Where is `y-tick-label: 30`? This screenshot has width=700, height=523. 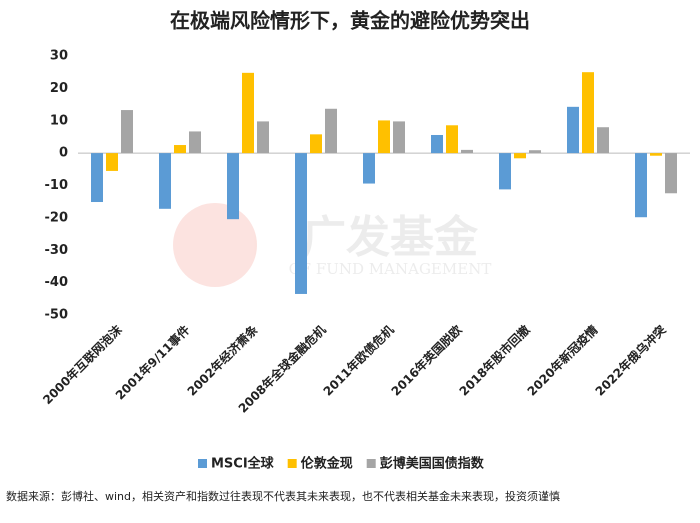
y-tick-label: 30 is located at coordinates (59, 56).